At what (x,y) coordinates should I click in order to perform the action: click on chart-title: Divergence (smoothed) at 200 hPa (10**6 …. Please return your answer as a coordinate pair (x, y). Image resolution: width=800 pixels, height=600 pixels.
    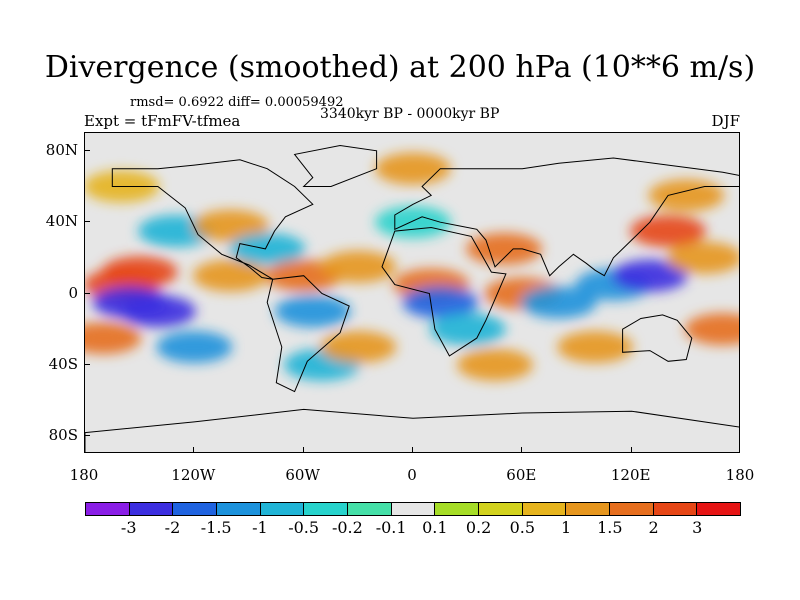
    Looking at the image, I should click on (400, 67).